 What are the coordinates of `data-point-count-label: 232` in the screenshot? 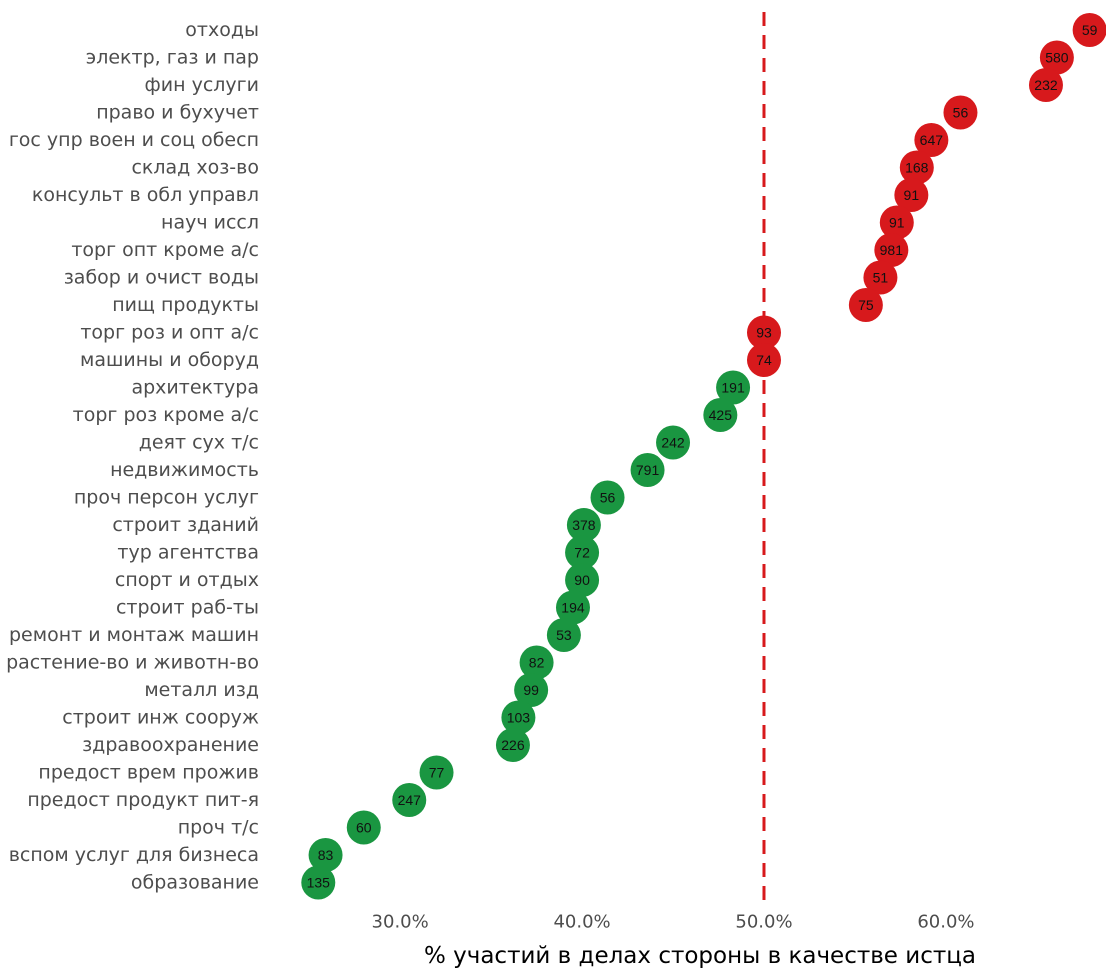 It's located at (1046, 85).